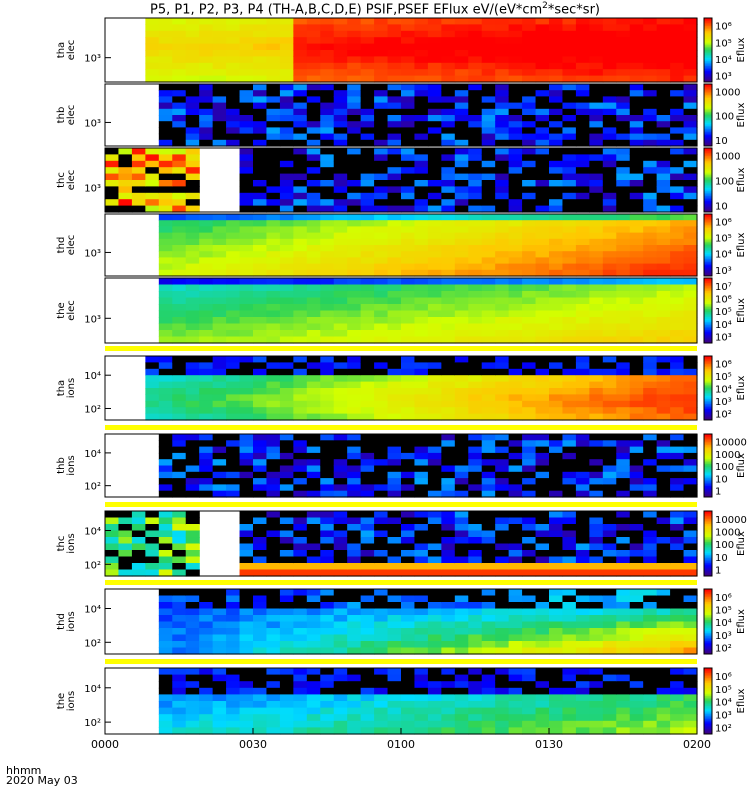  Describe the element at coordinates (549, 744) in the screenshot. I see `x-tick-label: 0130` at that location.